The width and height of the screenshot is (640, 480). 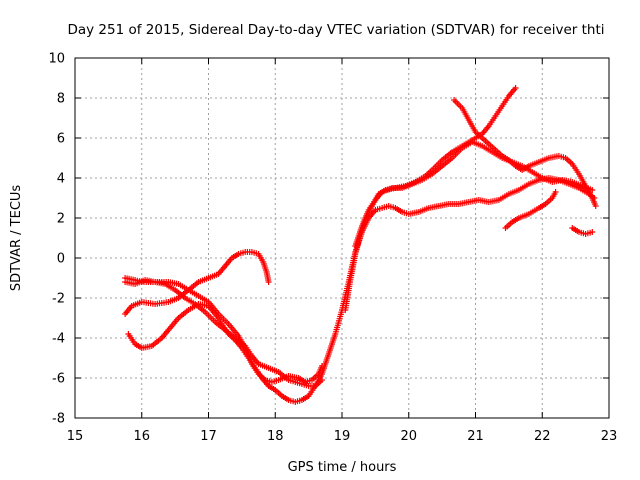 I want to click on x-tick-label: 17, so click(x=208, y=436).